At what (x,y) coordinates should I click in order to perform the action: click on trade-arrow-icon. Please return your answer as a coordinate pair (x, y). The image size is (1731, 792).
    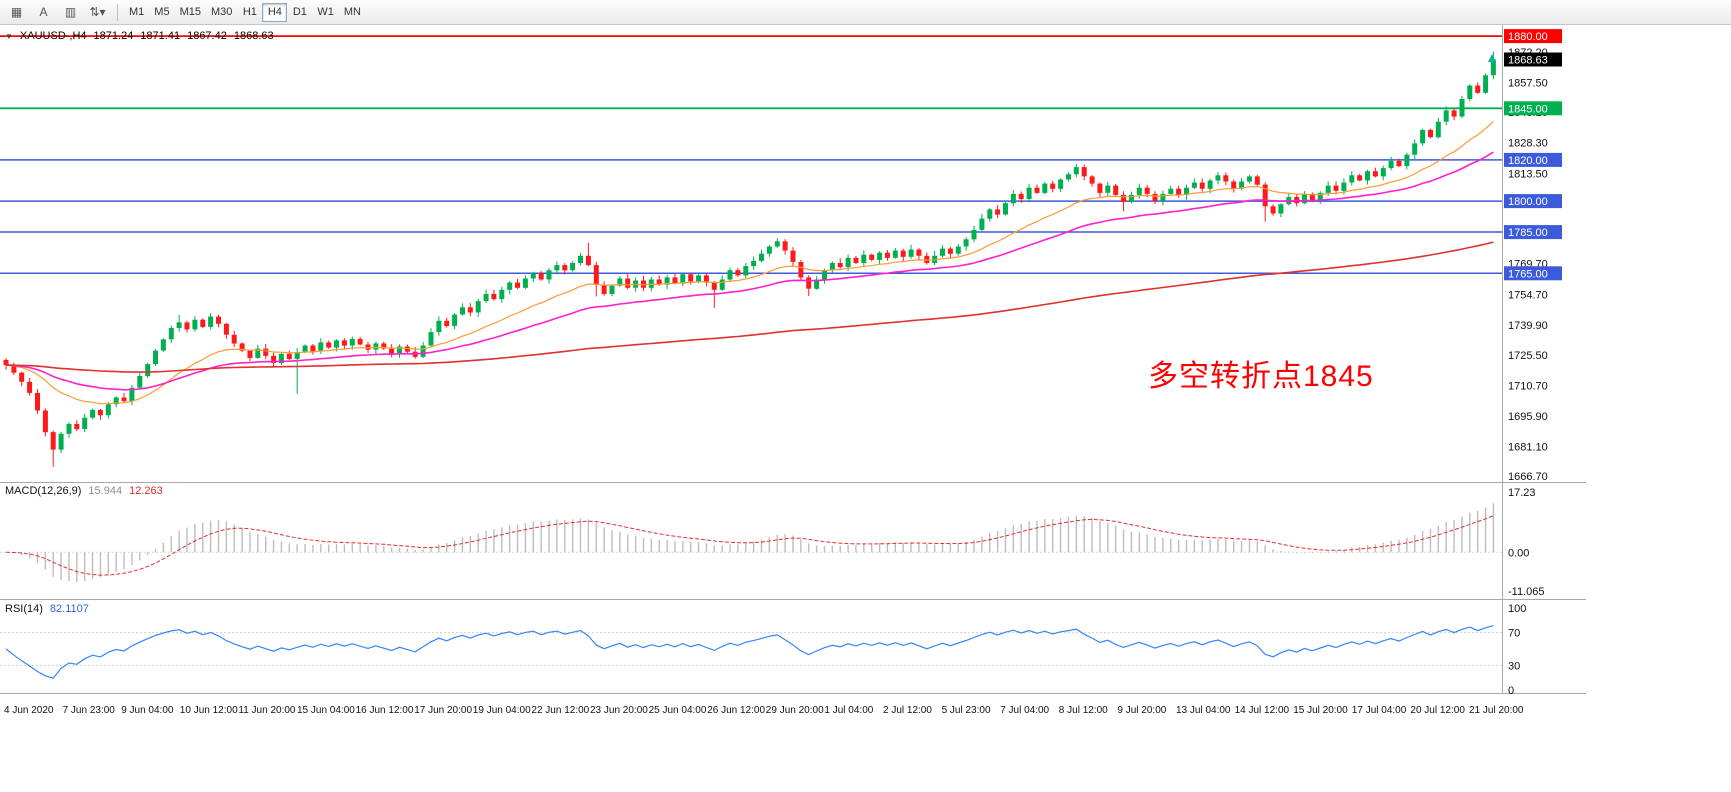
    Looking at the image, I should click on (1492, 58).